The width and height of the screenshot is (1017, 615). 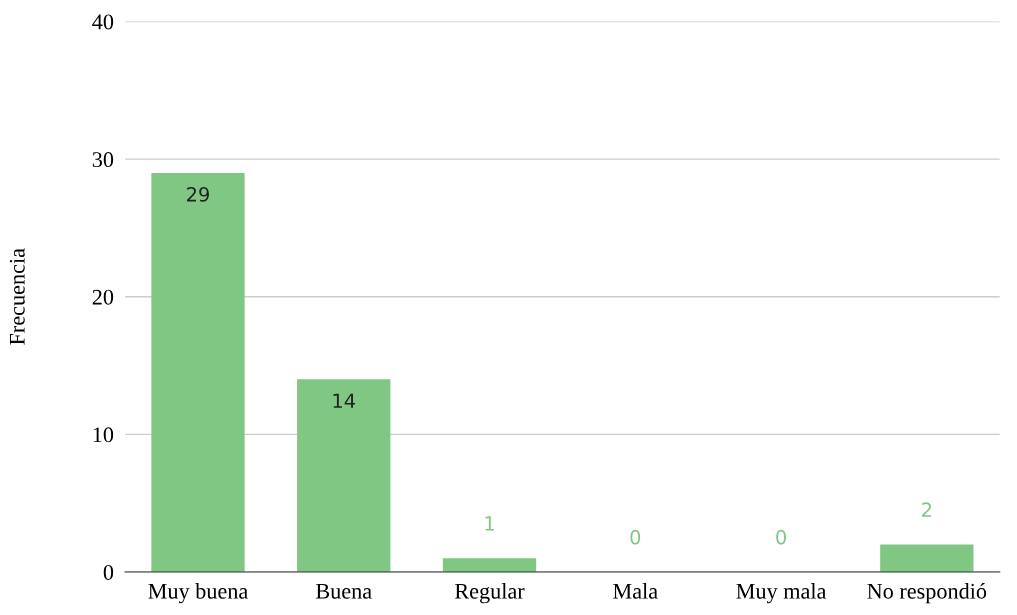 What do you see at coordinates (103, 297) in the screenshot?
I see `y-tick-label: 20` at bounding box center [103, 297].